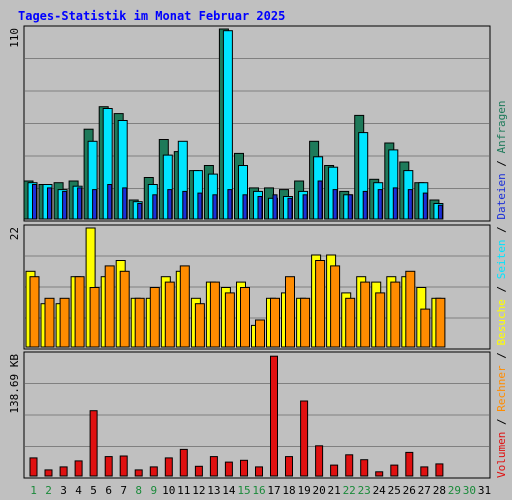 The height and width of the screenshot is (500, 512). Describe the element at coordinates (78, 490) in the screenshot. I see `x-tick-label: 4` at that location.